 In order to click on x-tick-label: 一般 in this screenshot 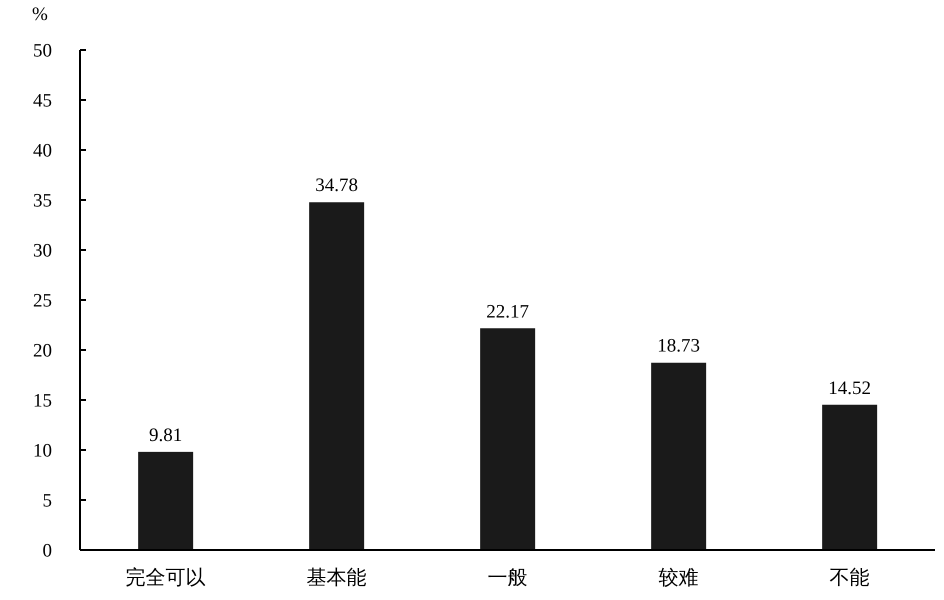, I will do `click(508, 578)`.